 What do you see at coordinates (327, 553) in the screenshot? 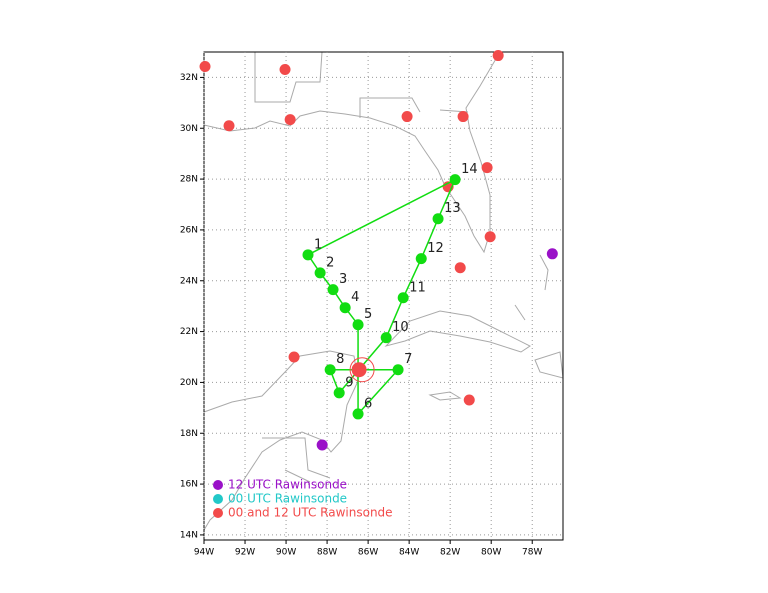
I see `x-tick-label: 88W` at bounding box center [327, 553].